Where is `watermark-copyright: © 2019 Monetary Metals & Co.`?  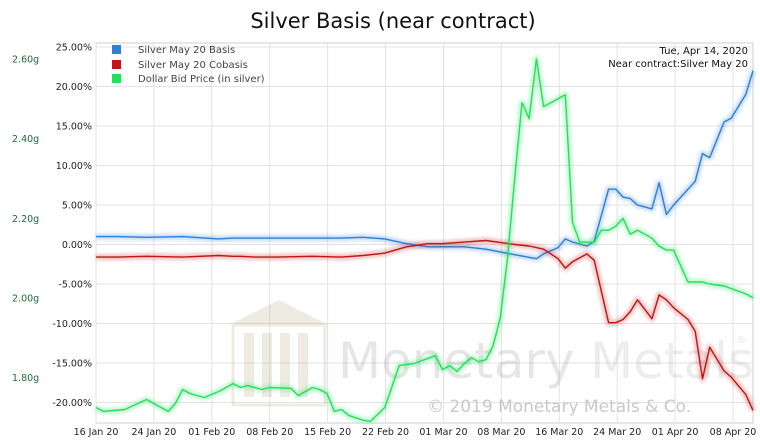
watermark-copyright: © 2019 Monetary Metals & Co. is located at coordinates (559, 407).